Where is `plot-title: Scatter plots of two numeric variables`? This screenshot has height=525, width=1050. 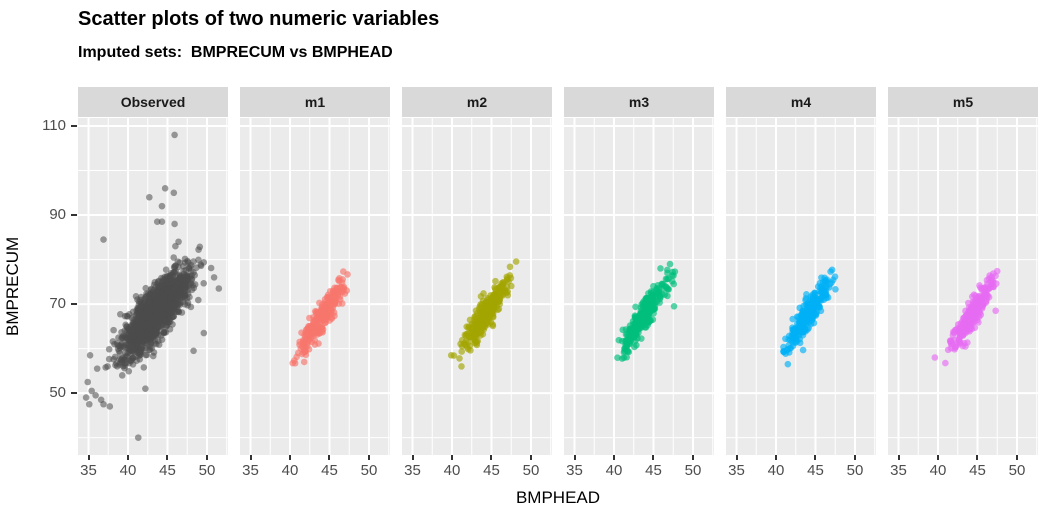
plot-title: Scatter plots of two numeric variables is located at coordinates (259, 19).